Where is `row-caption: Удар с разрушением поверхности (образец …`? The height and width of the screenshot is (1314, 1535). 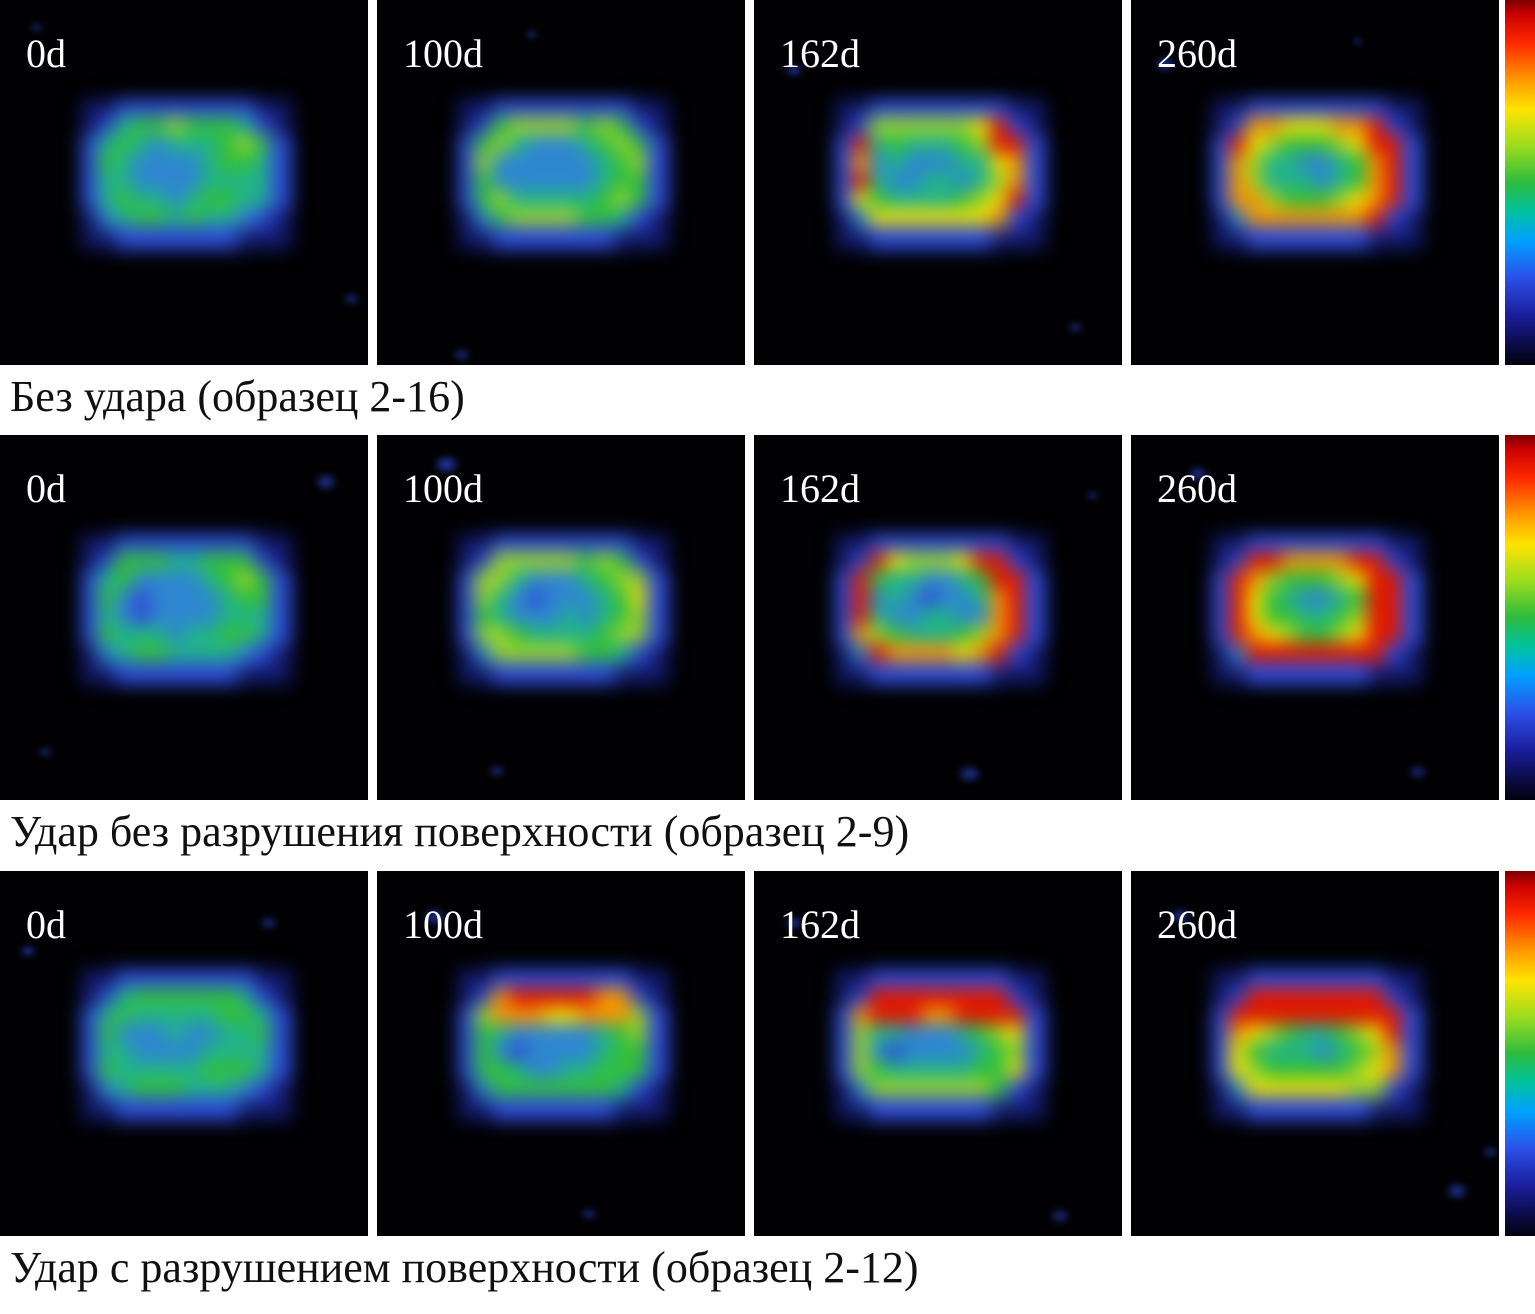 row-caption: Удар с разрушением поверхности (образец … is located at coordinates (464, 1267).